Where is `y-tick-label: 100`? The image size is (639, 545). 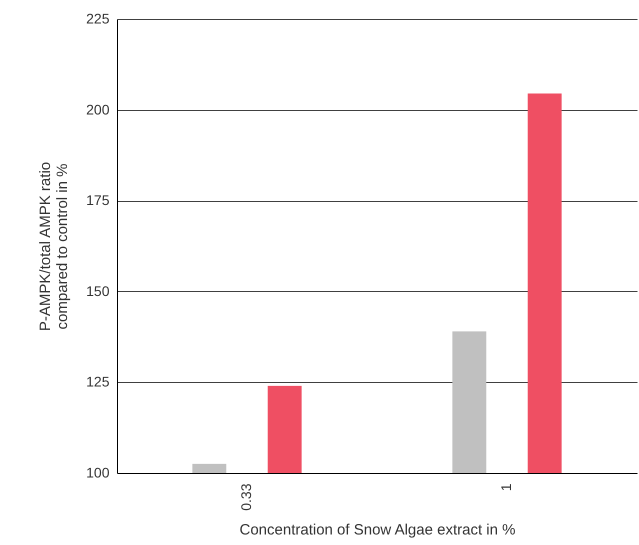 y-tick-label: 100 is located at coordinates (98, 472).